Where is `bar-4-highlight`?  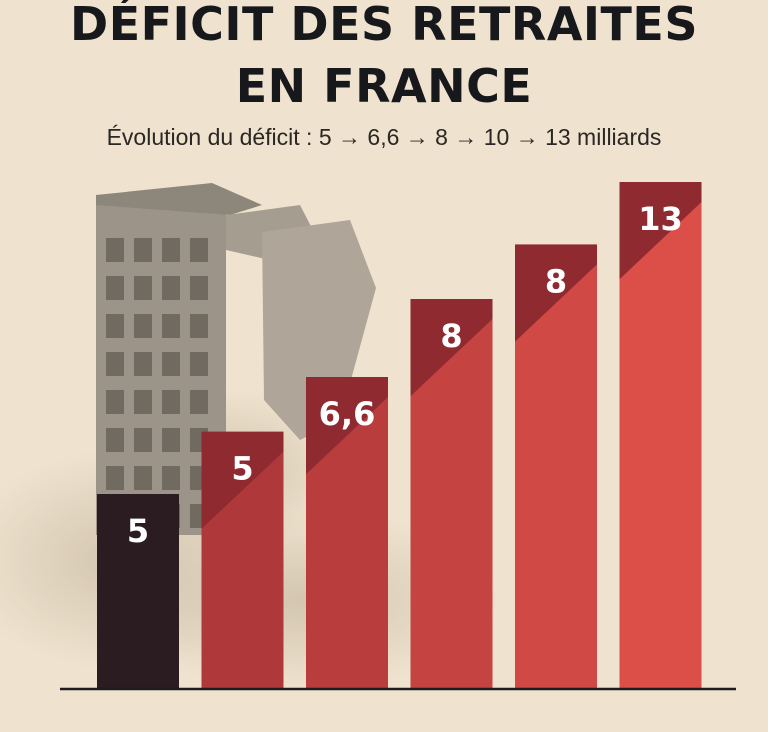 bar-4-highlight is located at coordinates (451, 504).